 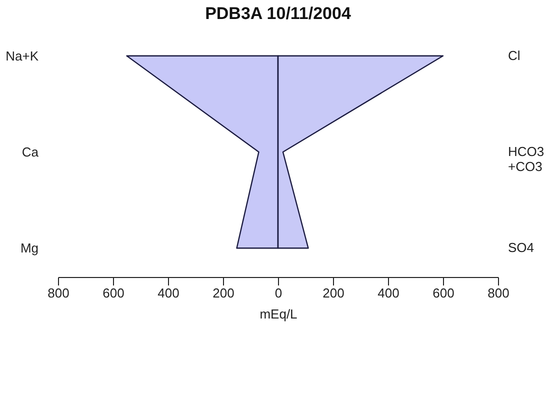 I want to click on y2-tick-label: HCO3 +CO3, so click(x=526, y=159).